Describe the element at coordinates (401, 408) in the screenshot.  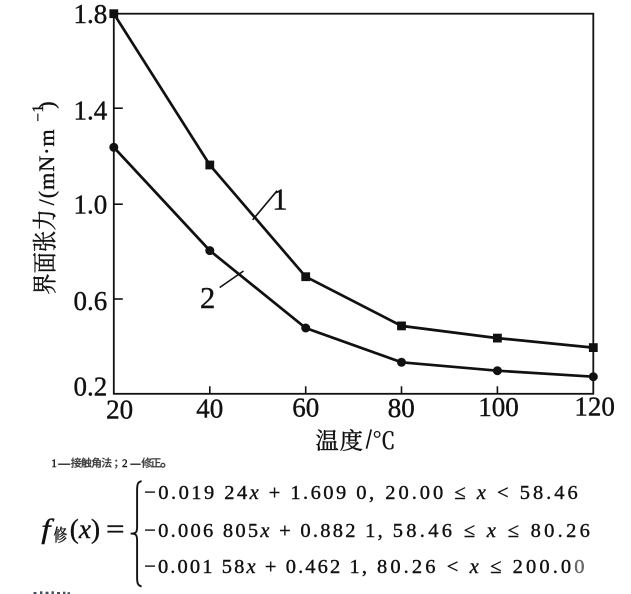
I see `svg-text: 80` at that location.